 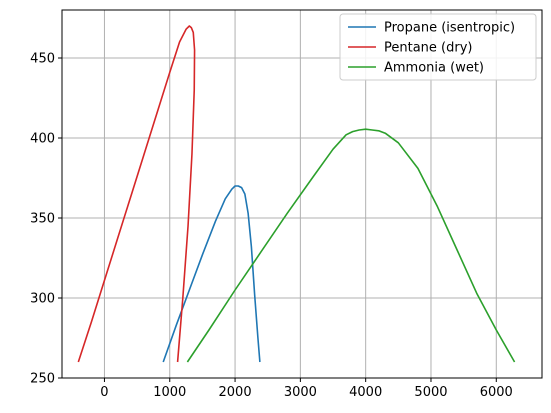 I want to click on legend-box, so click(x=438, y=47).